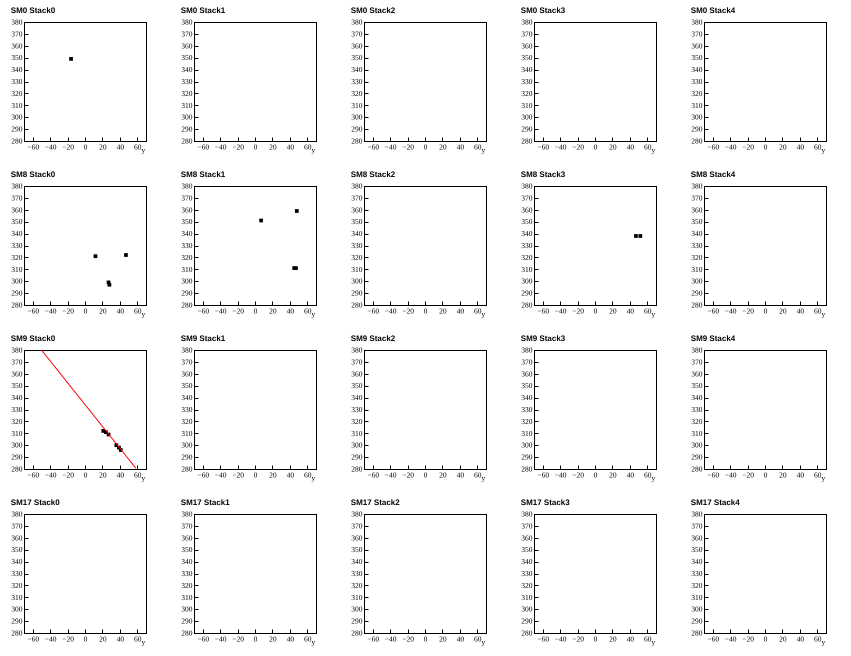  Describe the element at coordinates (35, 502) in the screenshot. I see `chart-title: SM17 Stack0` at that location.